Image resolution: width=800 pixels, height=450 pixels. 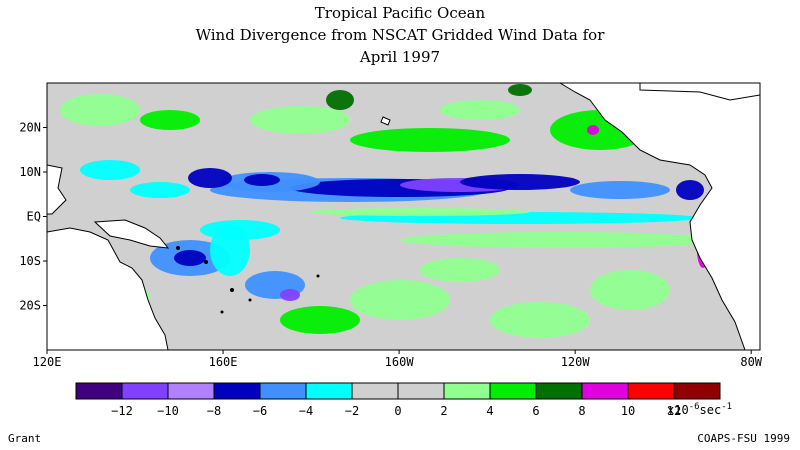 What do you see at coordinates (30, 261) in the screenshot?
I see `lat-label: 10S` at bounding box center [30, 261].